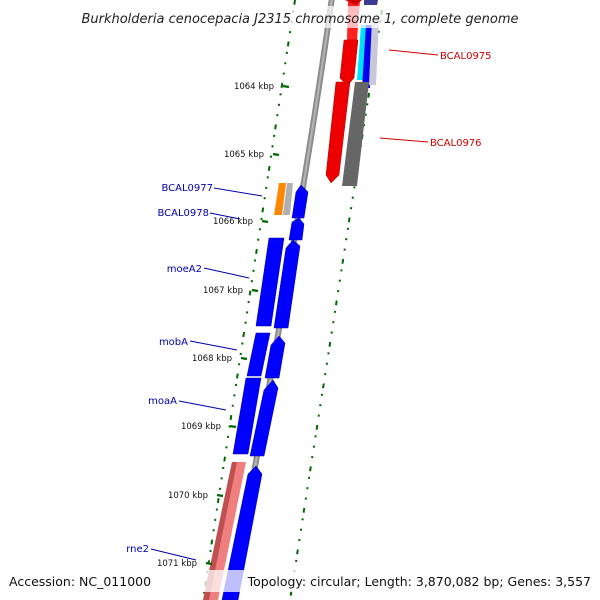 The image size is (600, 600). Describe the element at coordinates (254, 87) in the screenshot. I see `ruler-tick-label: 1064 kbp` at that location.